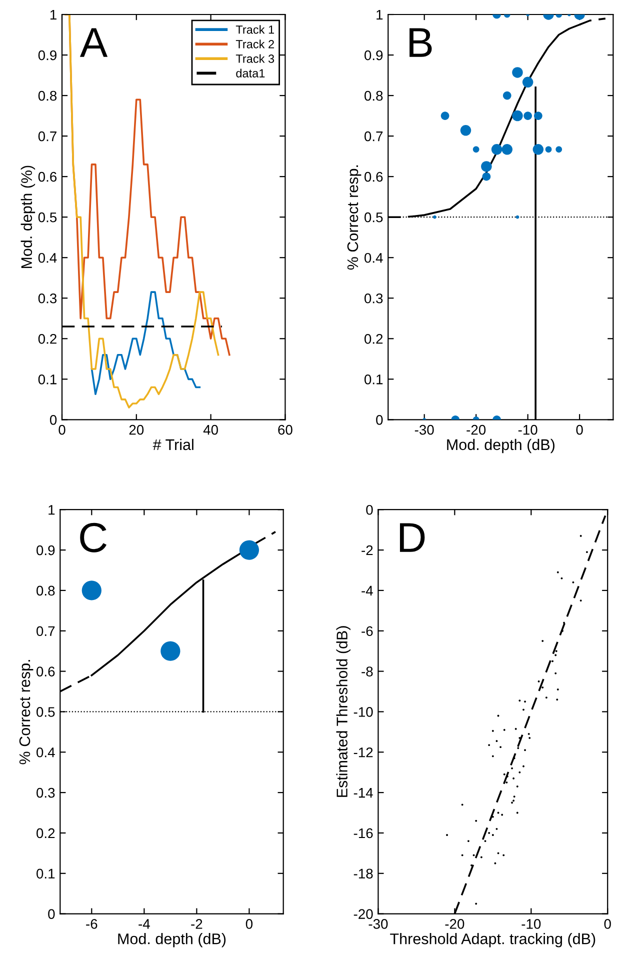  I want to click on y-axis-title: Mod. depth (%), so click(28, 217).